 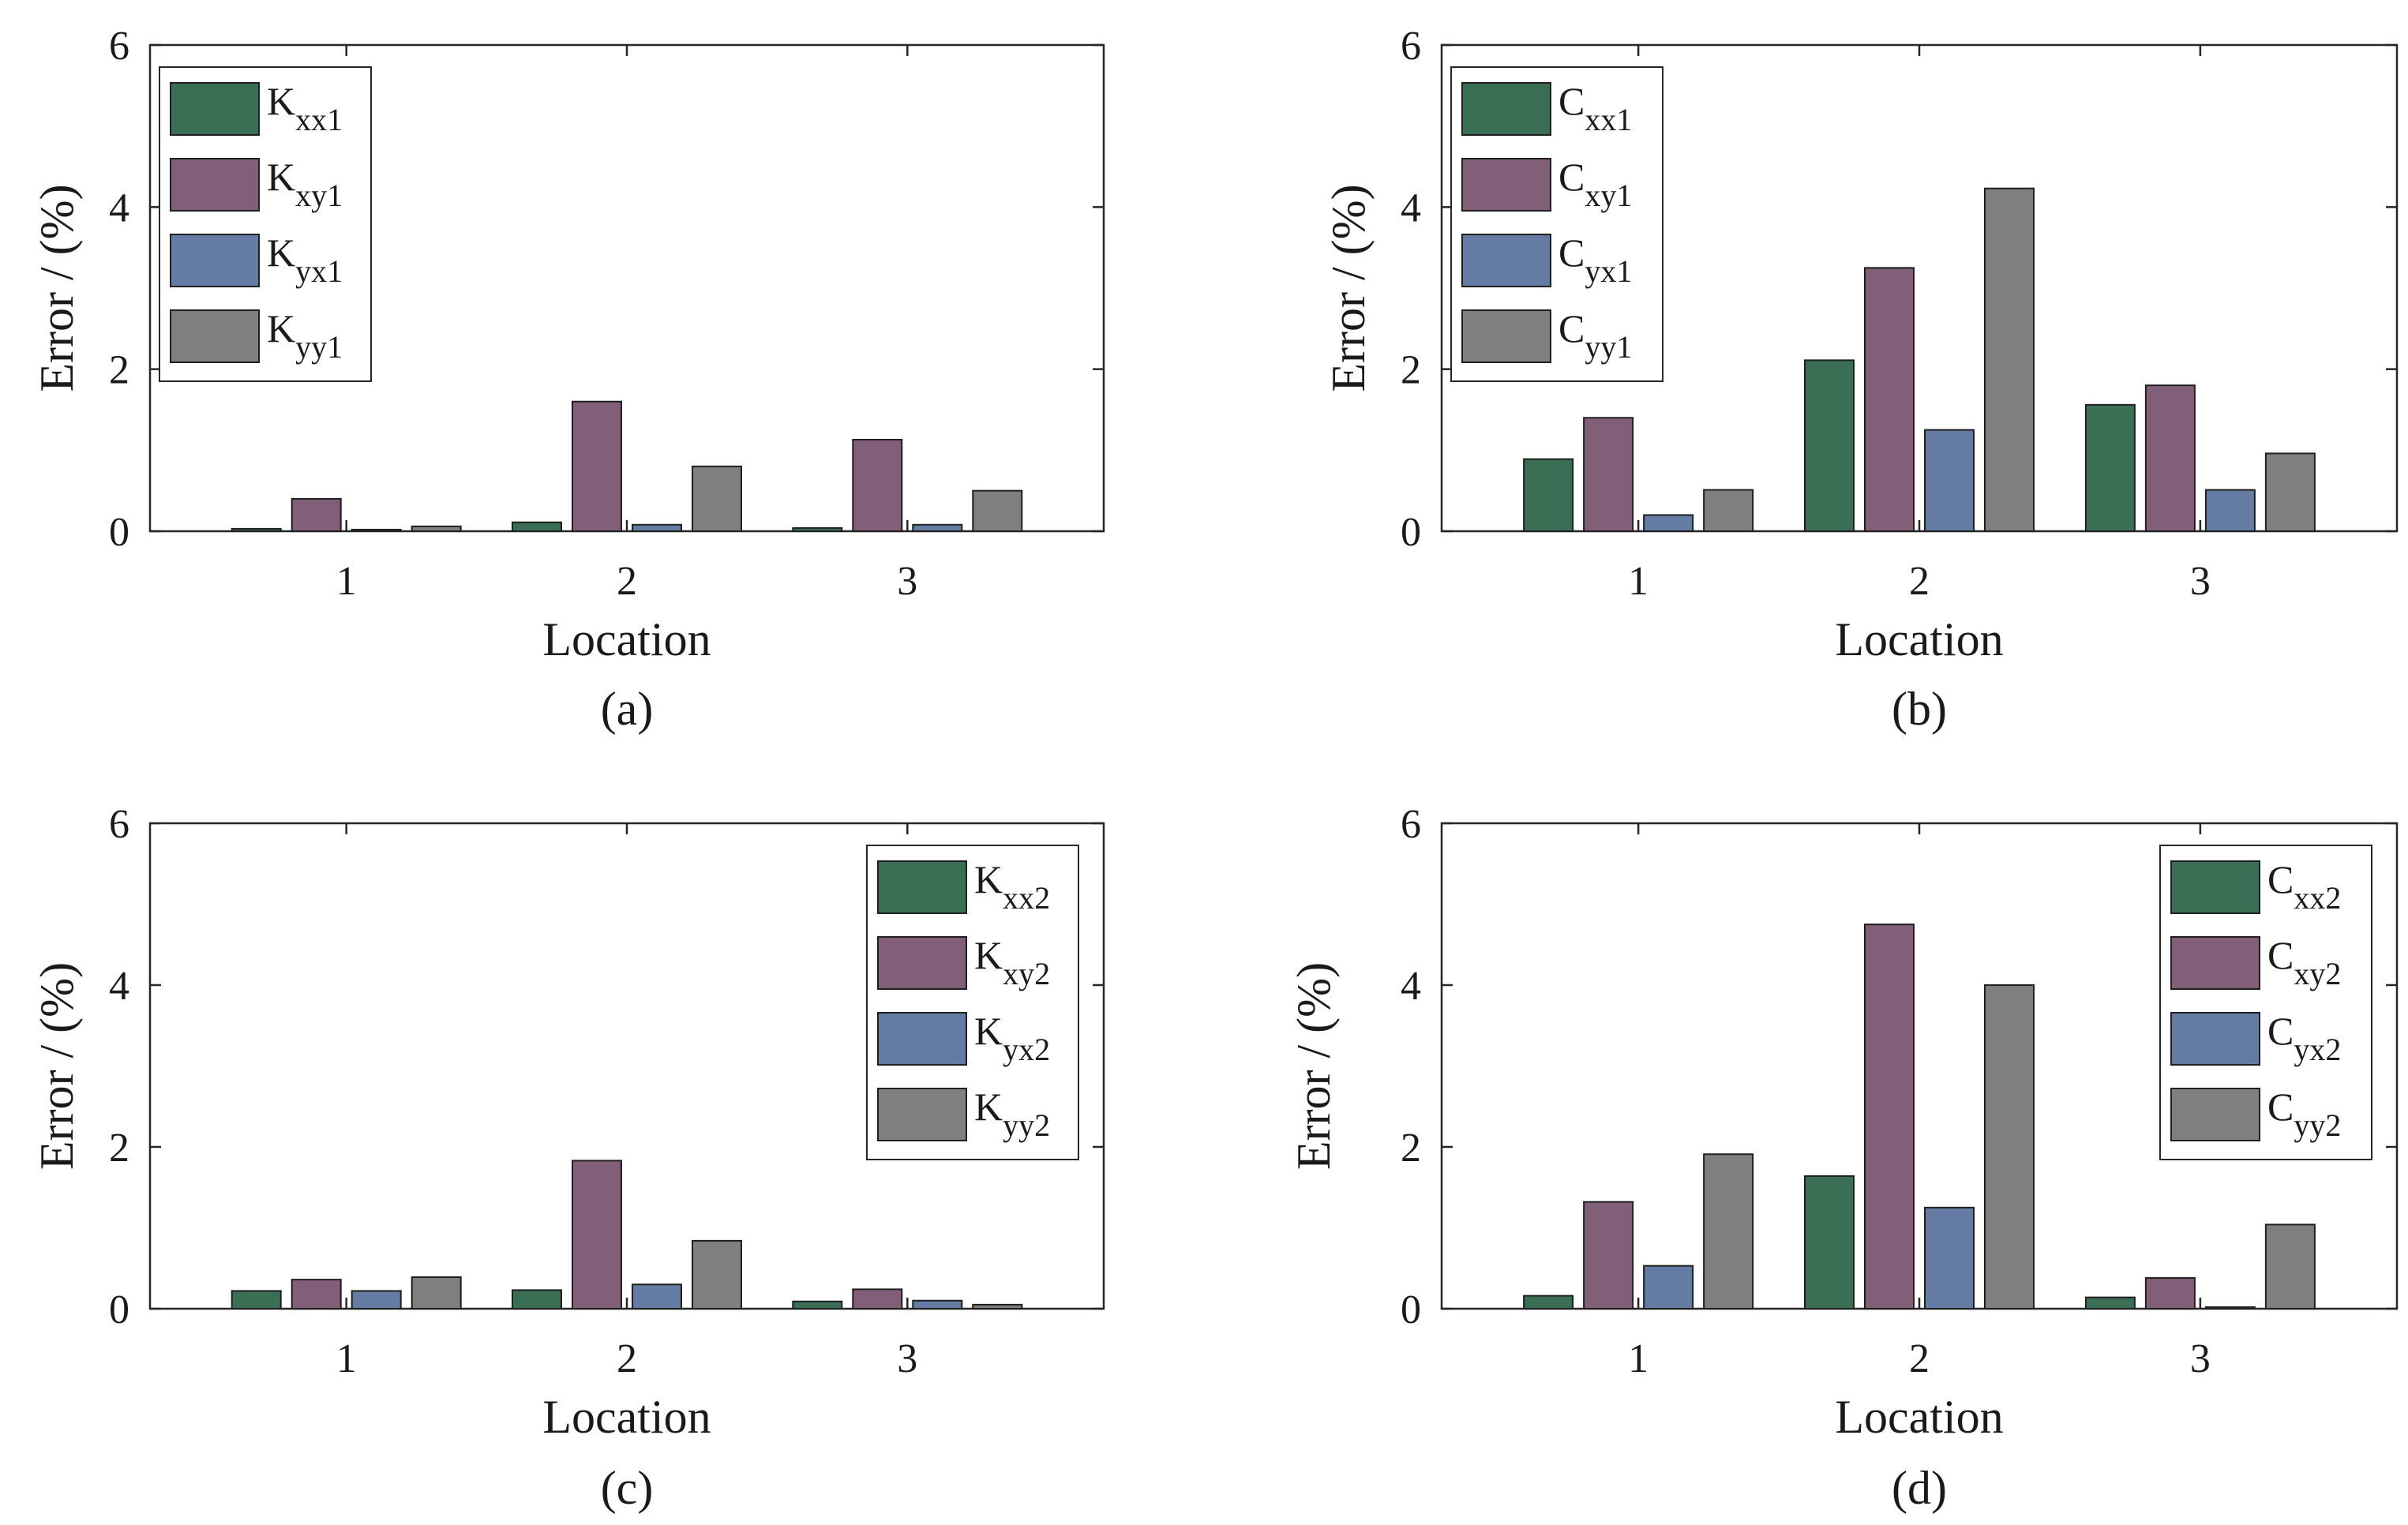 I want to click on legend-label-sub: xx1, so click(x=319, y=119).